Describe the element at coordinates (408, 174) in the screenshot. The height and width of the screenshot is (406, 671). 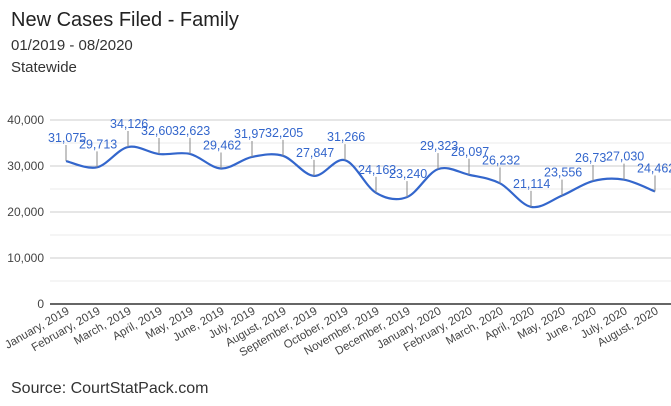
I see `data-label: 23,240` at that location.